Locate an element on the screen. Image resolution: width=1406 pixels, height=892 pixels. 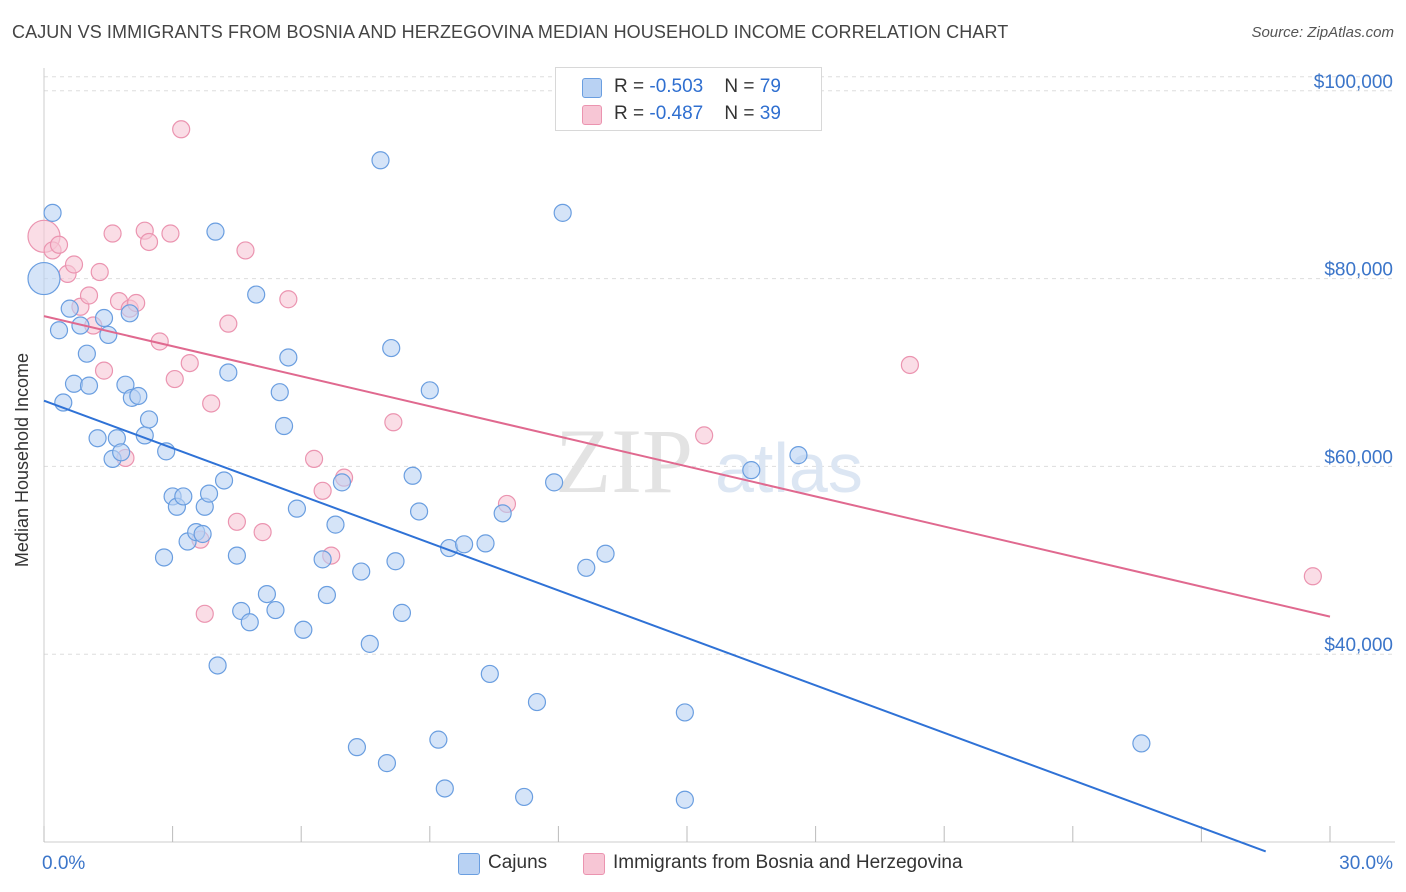
bosnia-r-value: -0.487 is located at coordinates (676, 113).